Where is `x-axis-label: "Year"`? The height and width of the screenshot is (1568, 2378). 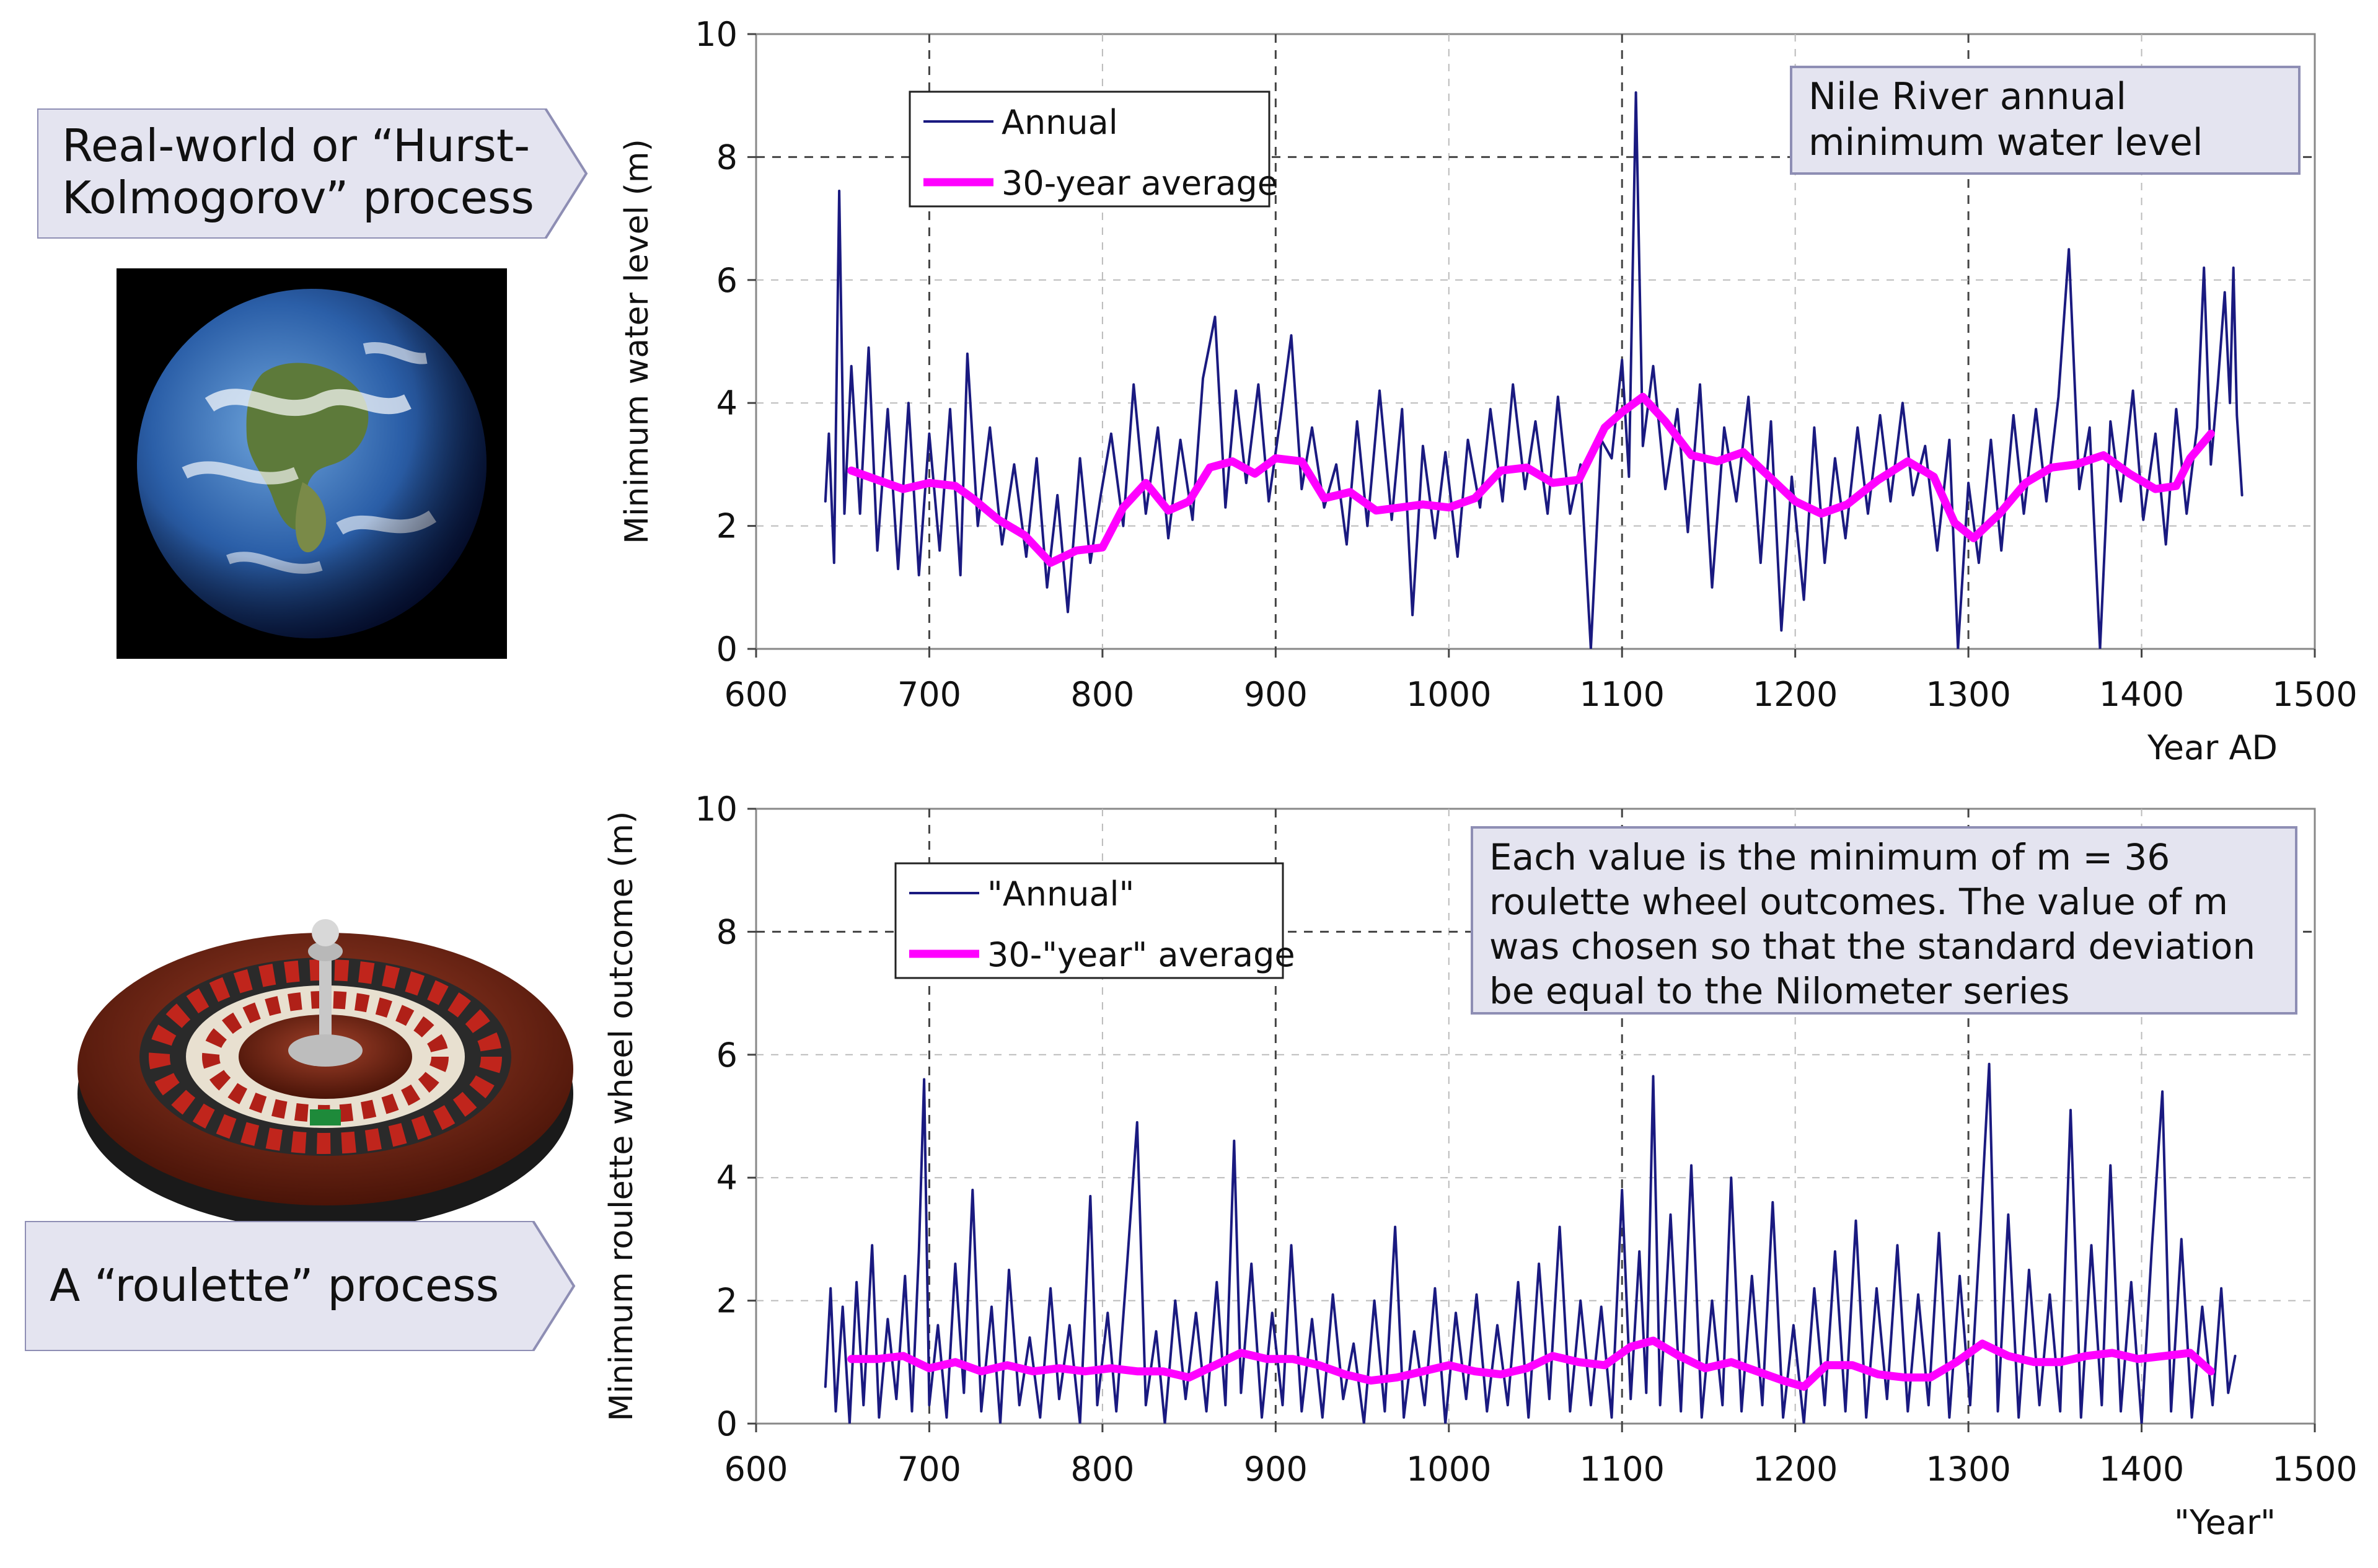
x-axis-label: "Year" is located at coordinates (2225, 1522).